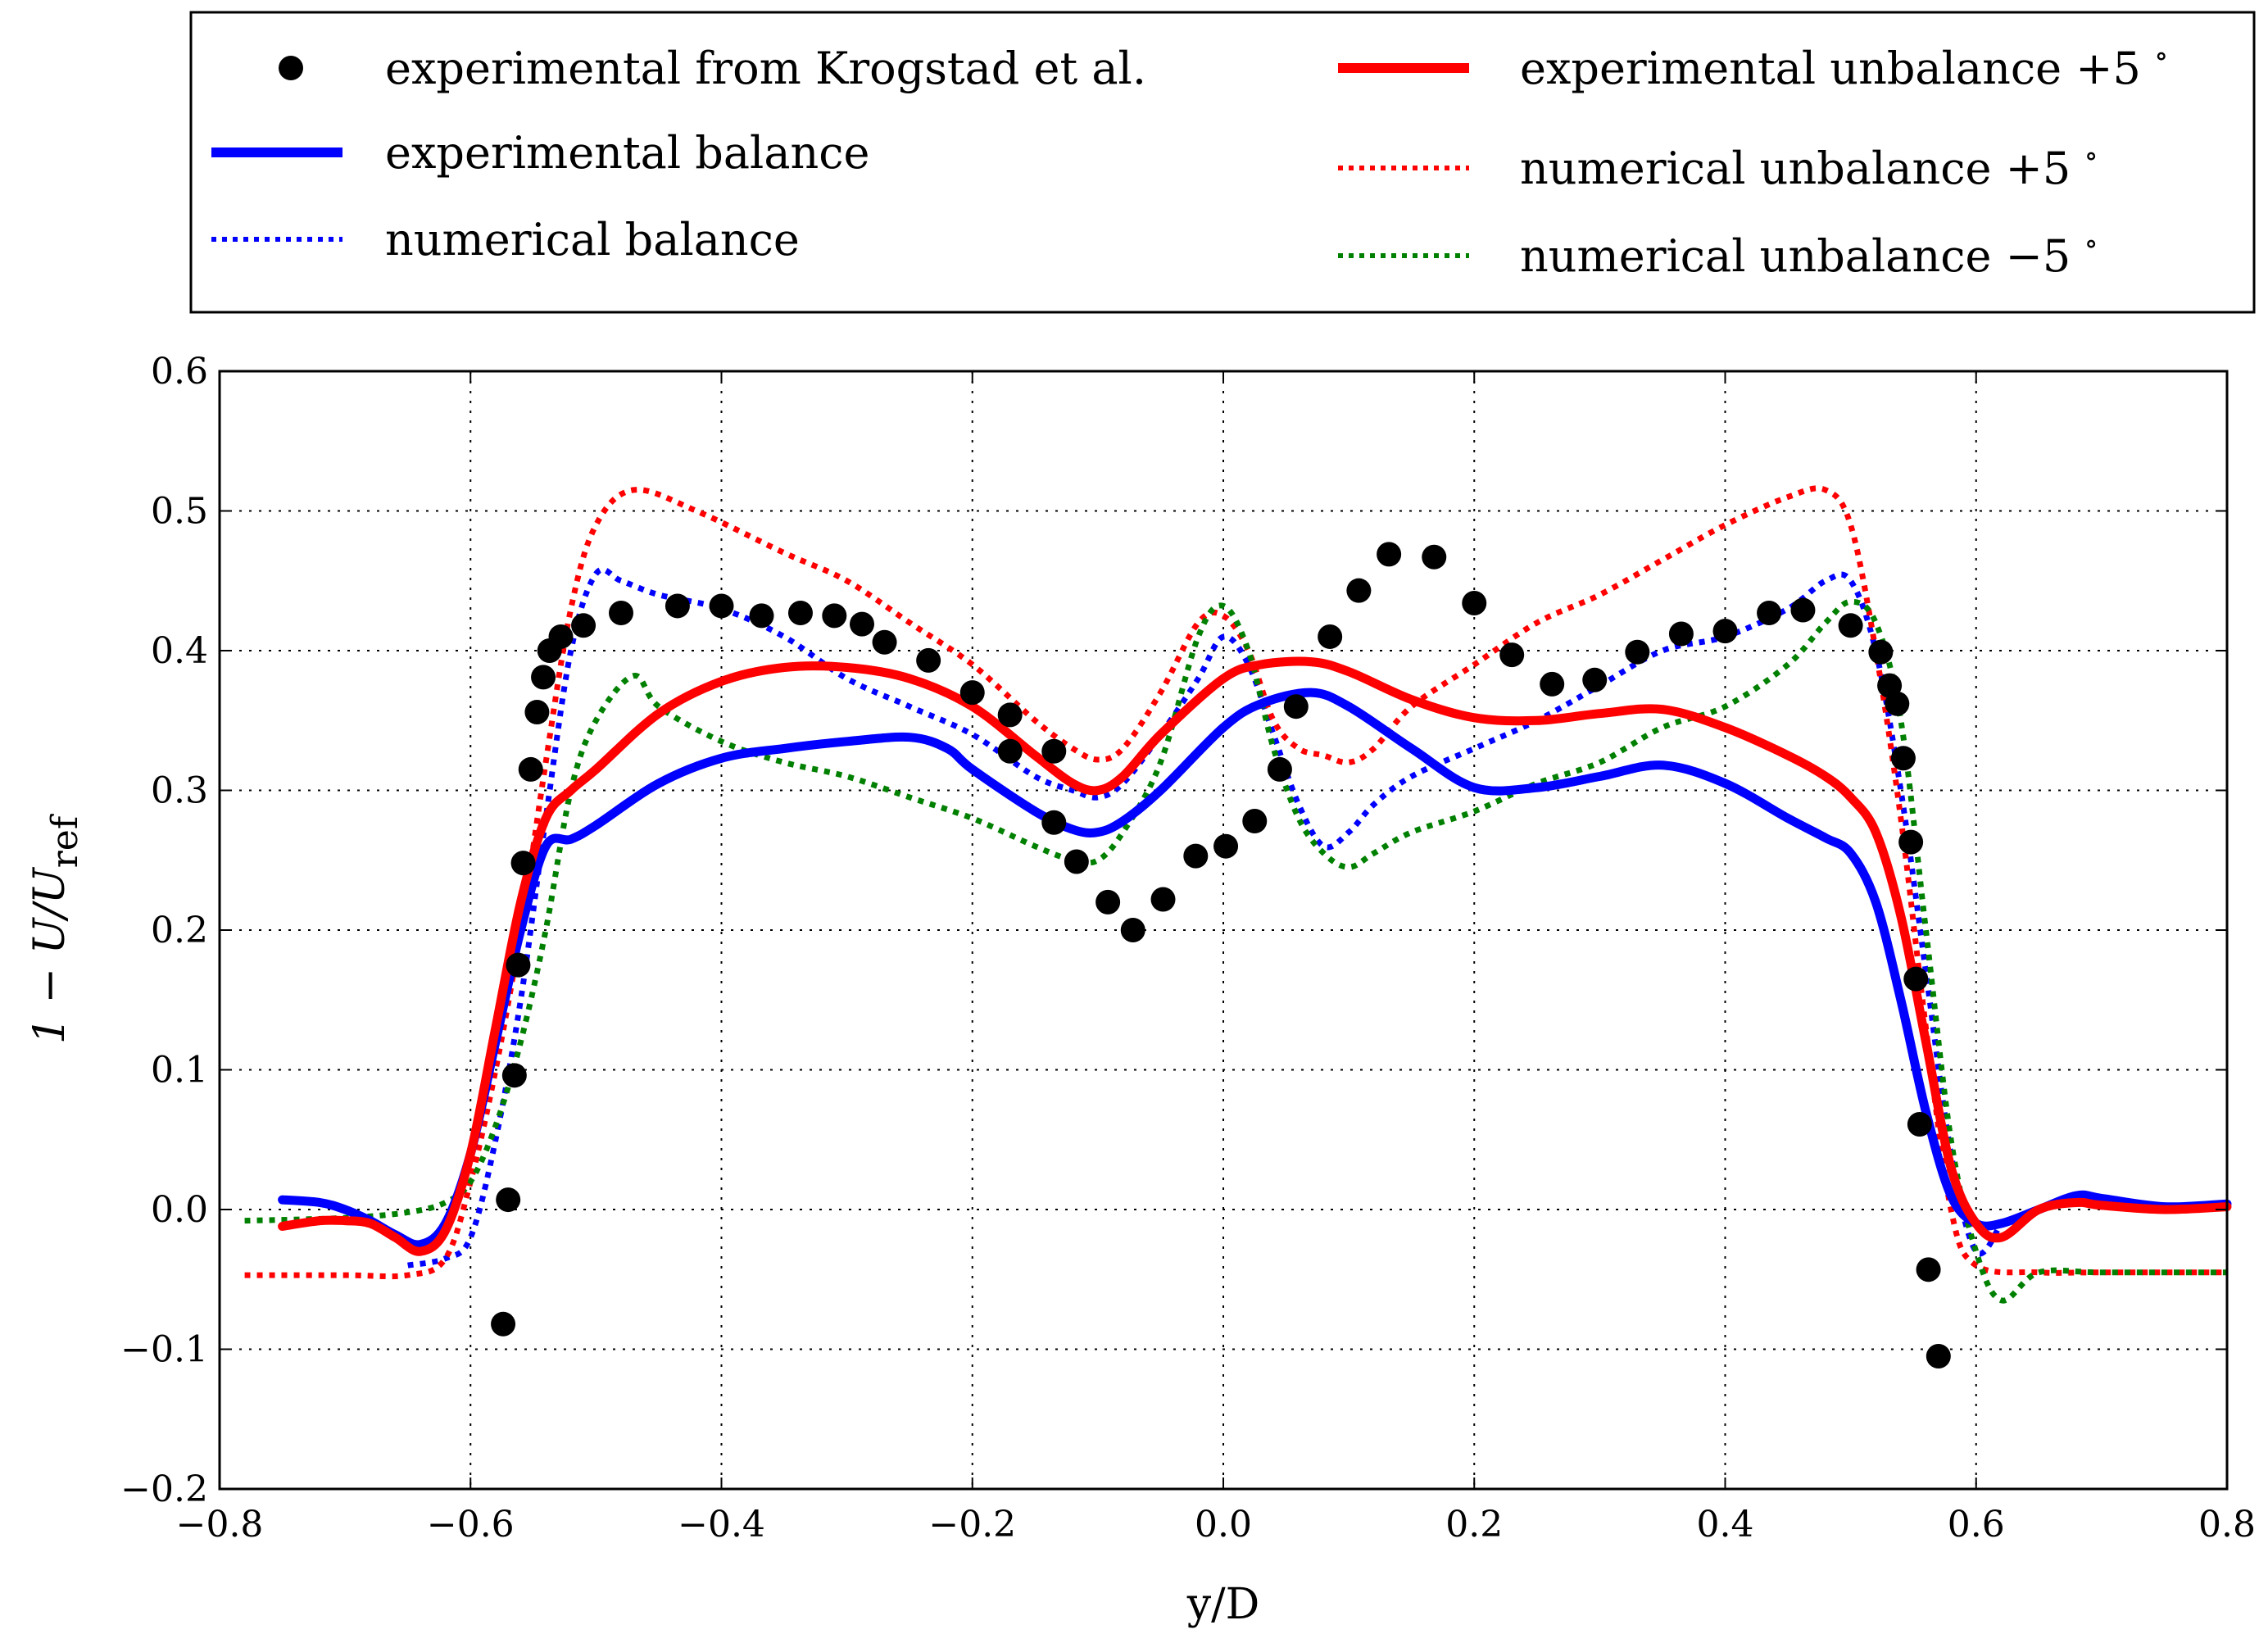 The image size is (2268, 1634). I want to click on legend-text-numerical-unbalance-plus5: numerical unbalance +5, so click(1795, 168).